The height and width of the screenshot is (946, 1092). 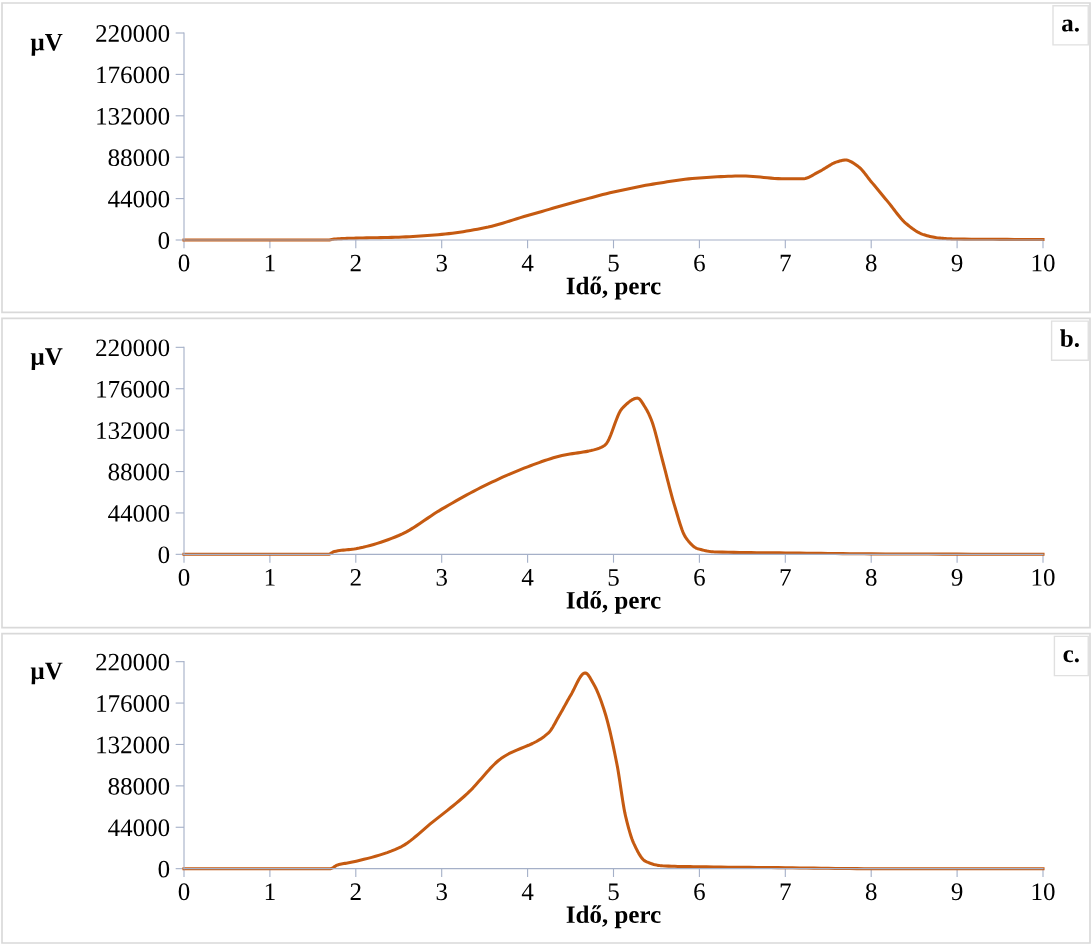 I want to click on text: c., so click(x=1071, y=656).